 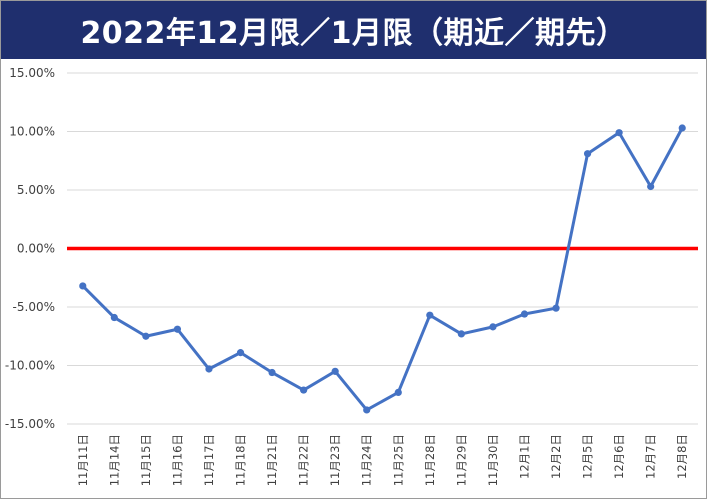 What do you see at coordinates (30, 424) in the screenshot?
I see `y-tick-label: -15.00%` at bounding box center [30, 424].